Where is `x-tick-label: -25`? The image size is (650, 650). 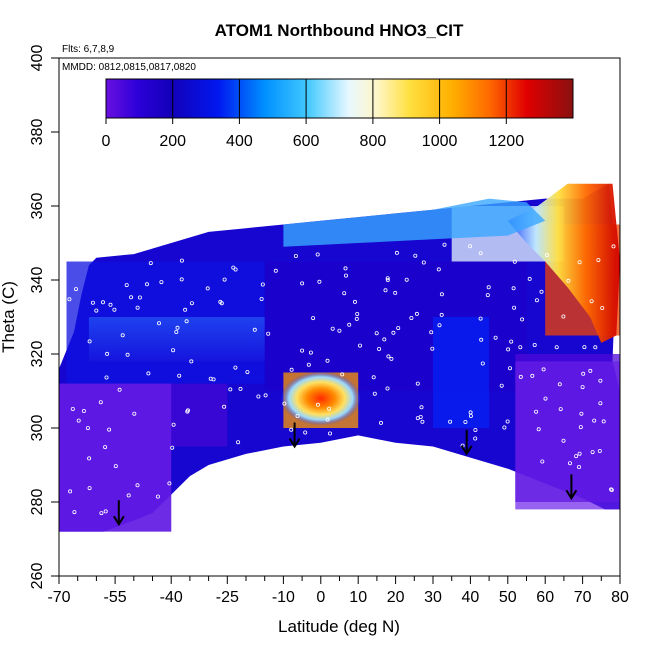
x-tick-label: -25 is located at coordinates (227, 597).